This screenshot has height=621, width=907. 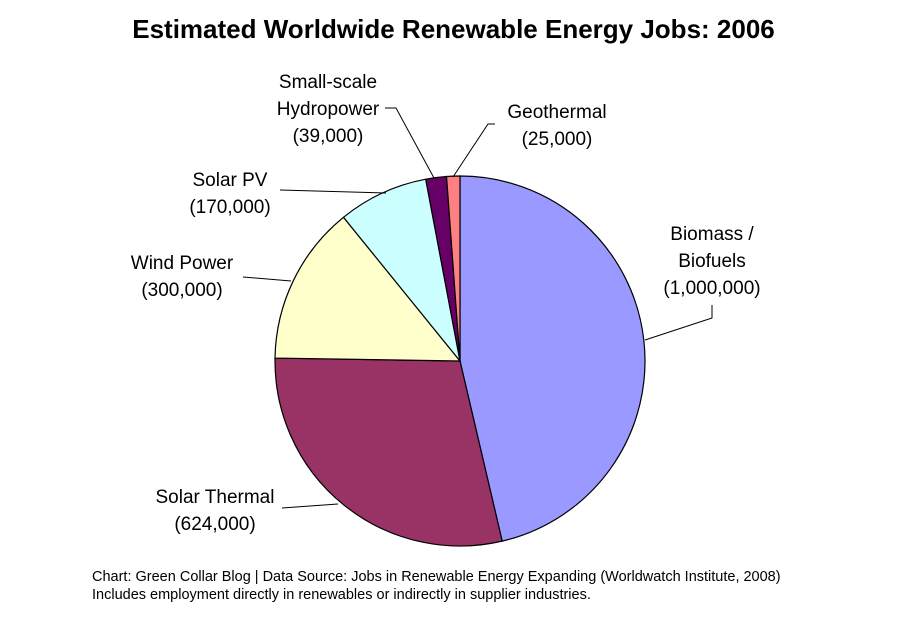 What do you see at coordinates (230, 180) in the screenshot?
I see `category-label: Solar PV` at bounding box center [230, 180].